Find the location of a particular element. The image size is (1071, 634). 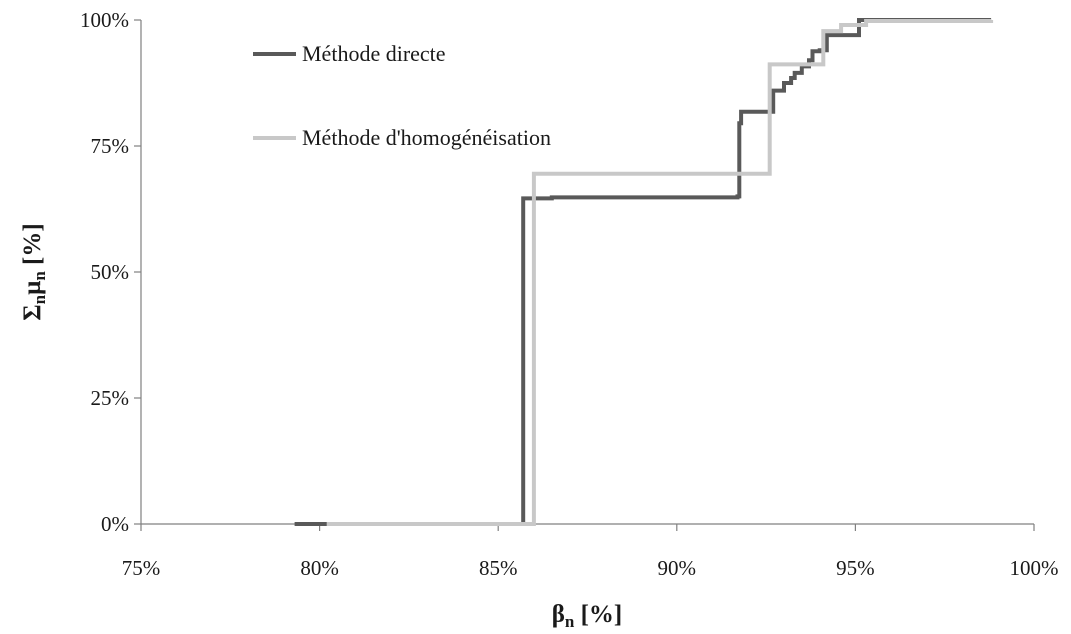

y-tick-label: 0% is located at coordinates (115, 524).